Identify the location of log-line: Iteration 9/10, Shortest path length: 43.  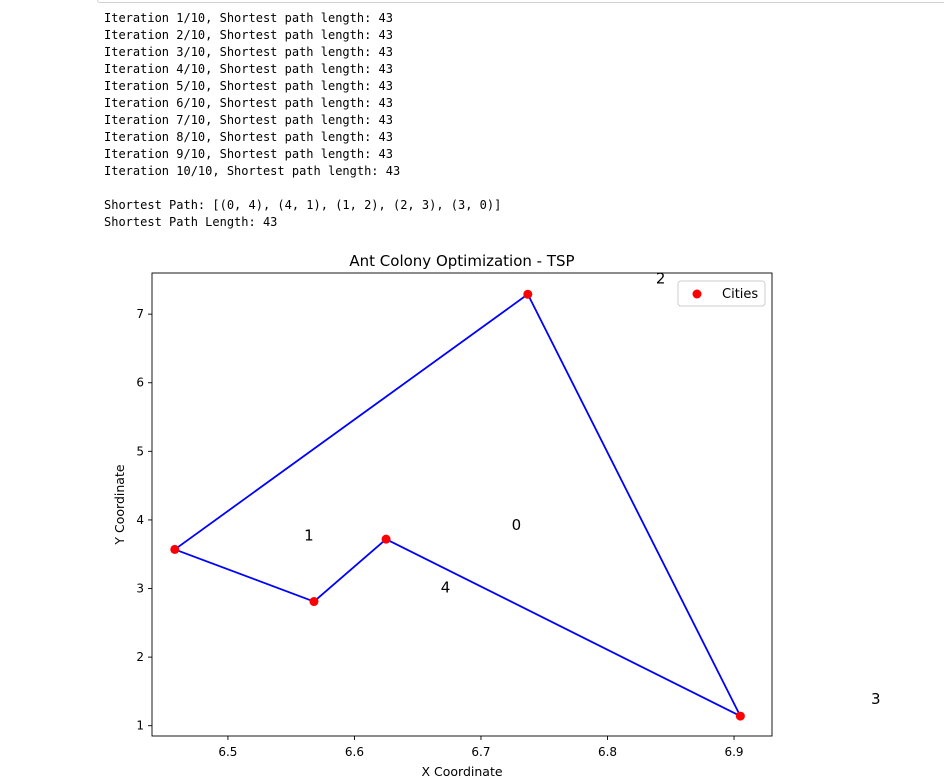
(248, 154).